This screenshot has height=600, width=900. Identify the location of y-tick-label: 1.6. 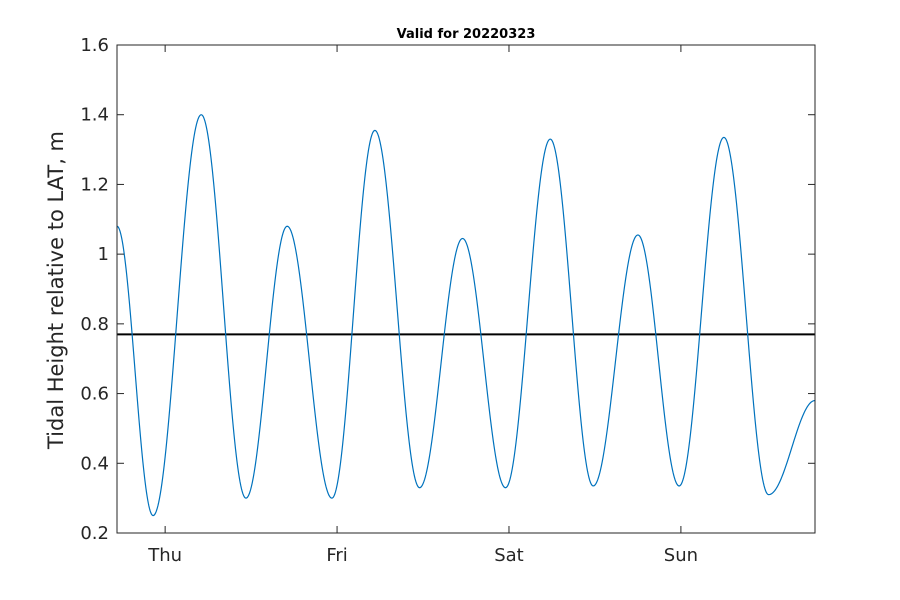
(94, 45).